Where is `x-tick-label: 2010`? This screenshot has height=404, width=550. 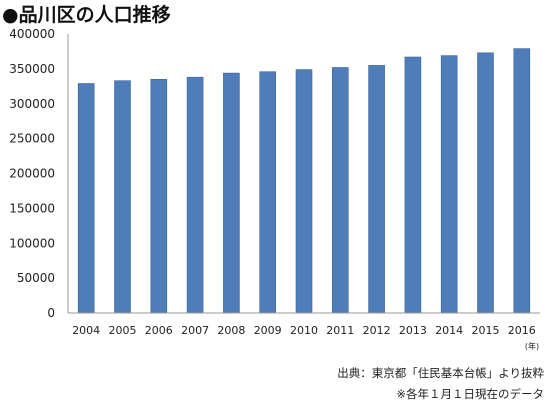 x-tick-label: 2010 is located at coordinates (304, 330).